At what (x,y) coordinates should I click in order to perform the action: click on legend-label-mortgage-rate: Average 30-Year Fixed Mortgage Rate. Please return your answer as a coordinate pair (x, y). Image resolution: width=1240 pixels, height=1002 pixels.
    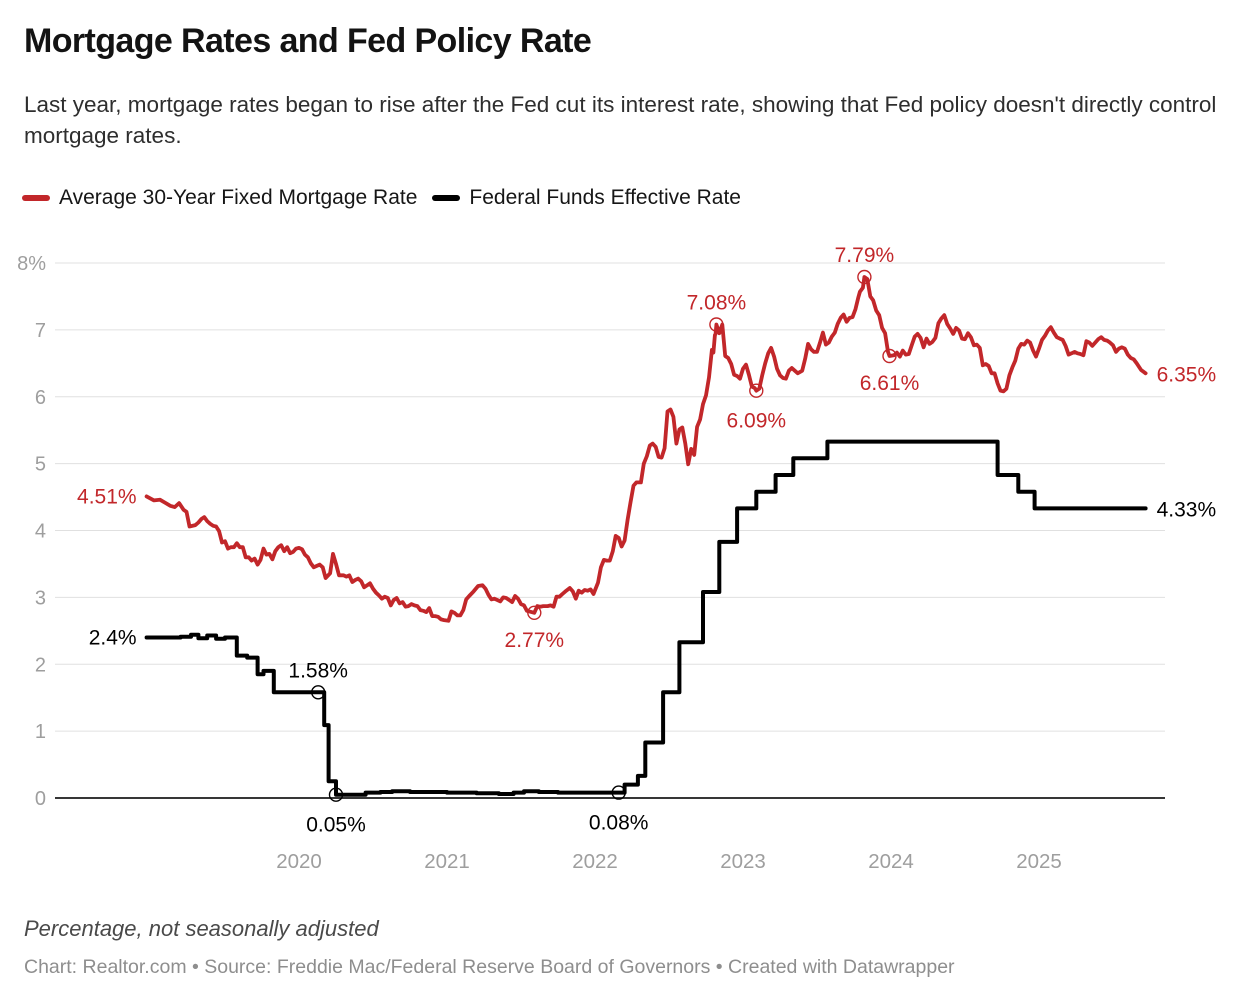
    Looking at the image, I should click on (238, 197).